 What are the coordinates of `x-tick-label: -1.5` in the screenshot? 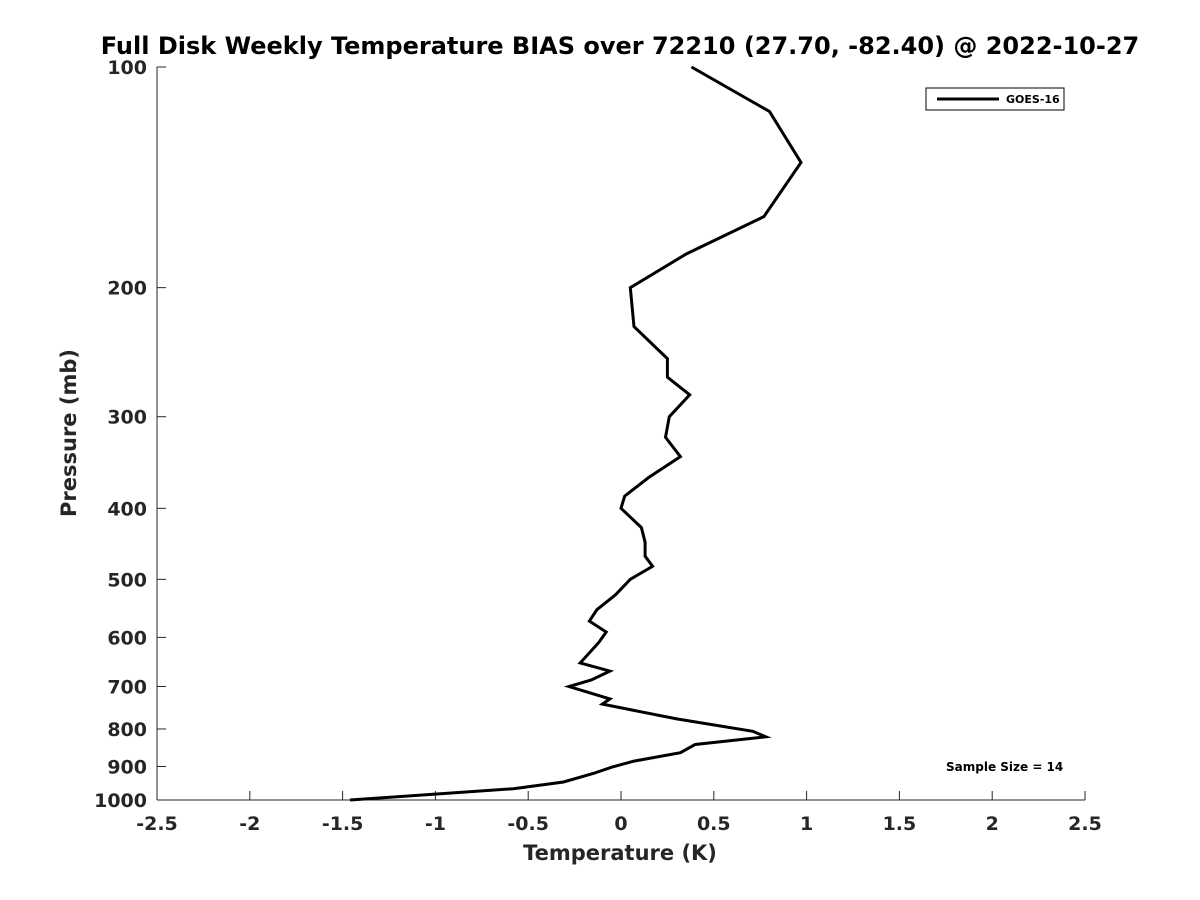 It's located at (343, 824).